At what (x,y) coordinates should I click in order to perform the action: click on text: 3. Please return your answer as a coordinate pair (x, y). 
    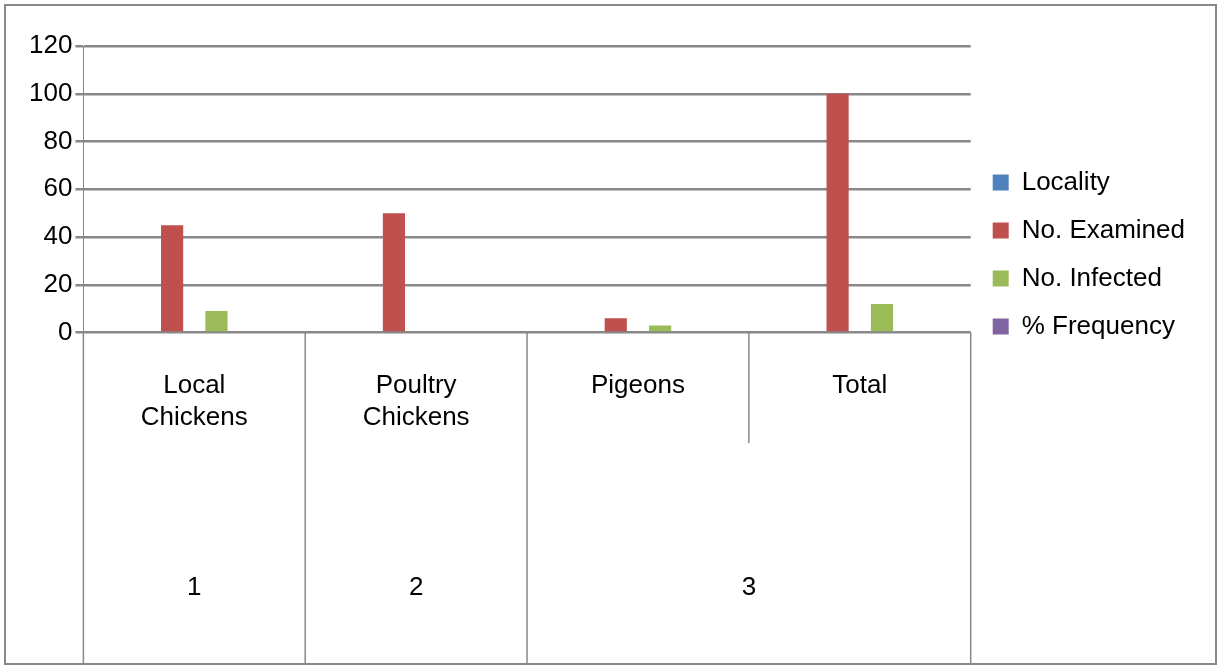
    Looking at the image, I should click on (749, 586).